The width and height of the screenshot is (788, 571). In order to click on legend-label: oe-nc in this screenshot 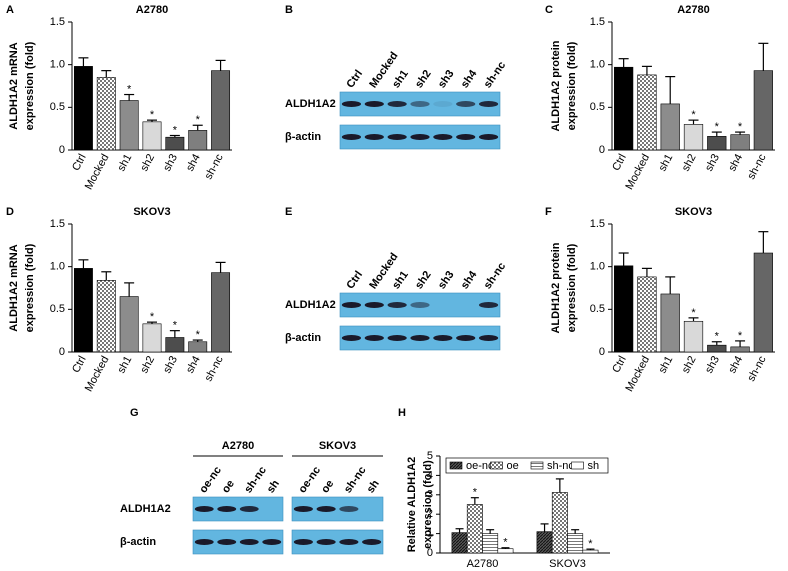, I will do `click(480, 466)`.